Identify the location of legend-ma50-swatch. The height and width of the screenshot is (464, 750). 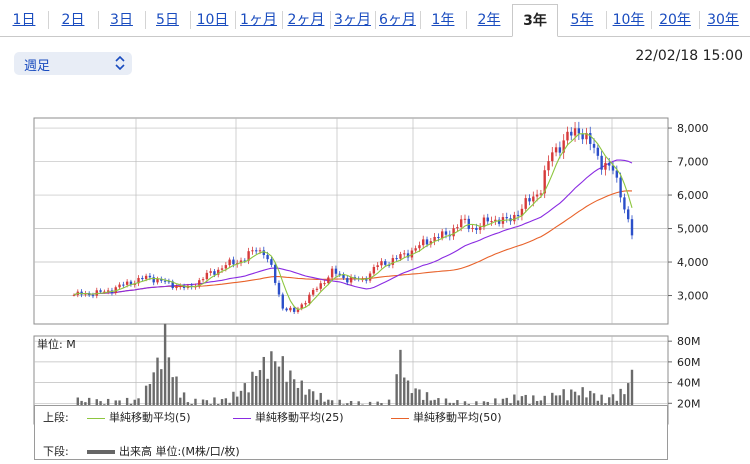
(400, 418).